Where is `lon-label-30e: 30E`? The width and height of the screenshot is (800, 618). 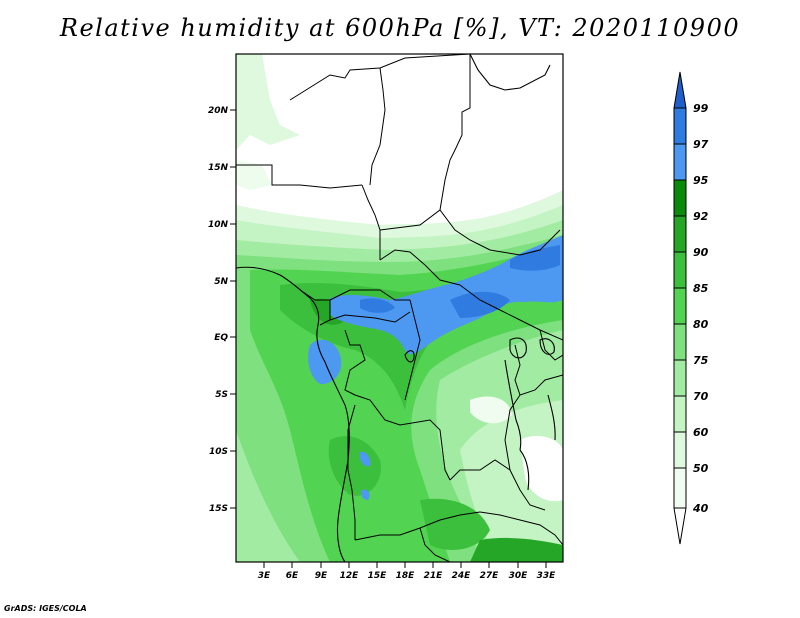 lon-label-30e: 30E is located at coordinates (519, 576).